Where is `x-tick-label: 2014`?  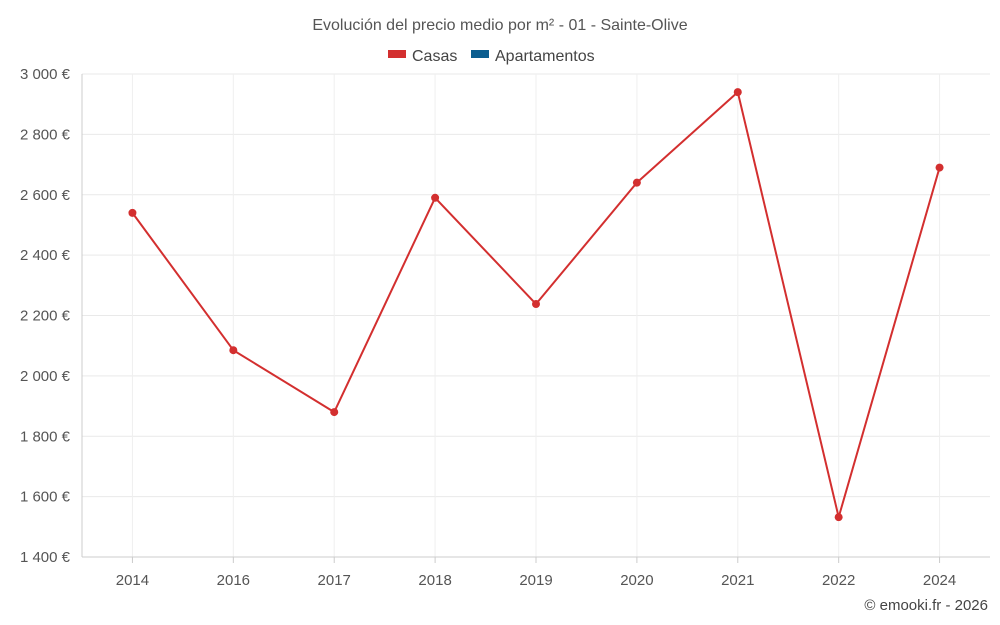
x-tick-label: 2014 is located at coordinates (132, 580).